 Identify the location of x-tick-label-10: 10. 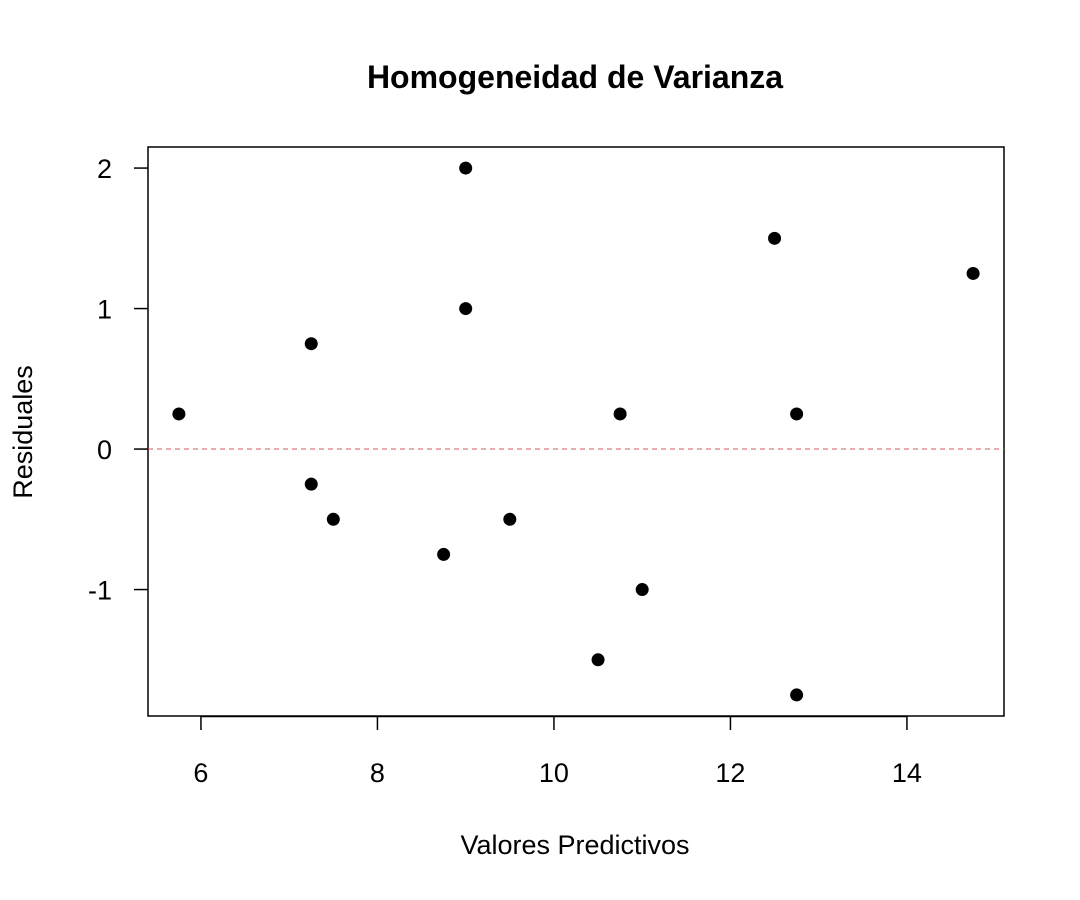
(554, 773).